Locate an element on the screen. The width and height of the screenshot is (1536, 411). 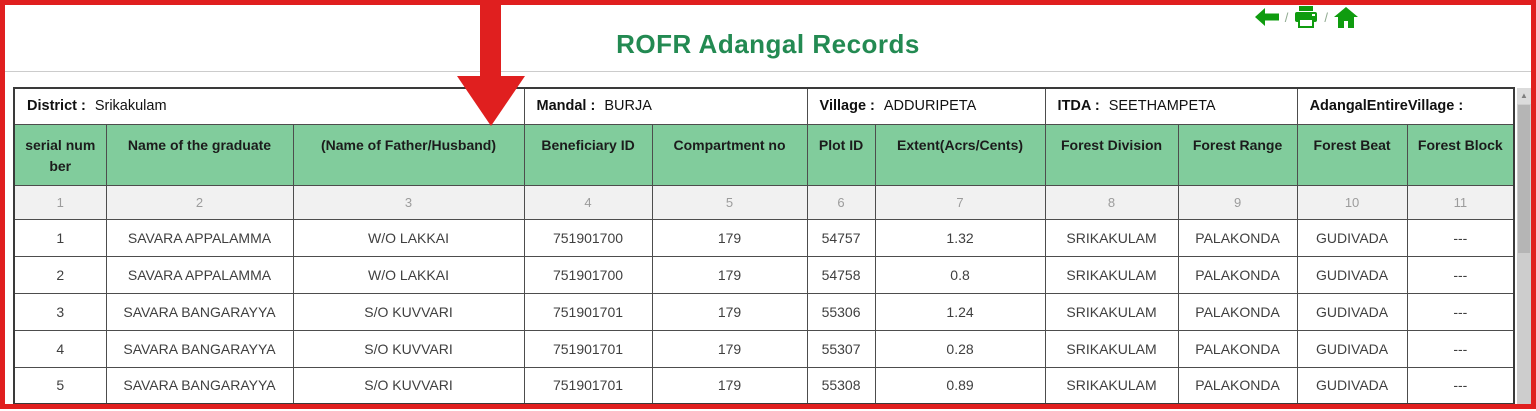
itda-cell: ITDA : SEETHAMPETA is located at coordinates (1171, 106).